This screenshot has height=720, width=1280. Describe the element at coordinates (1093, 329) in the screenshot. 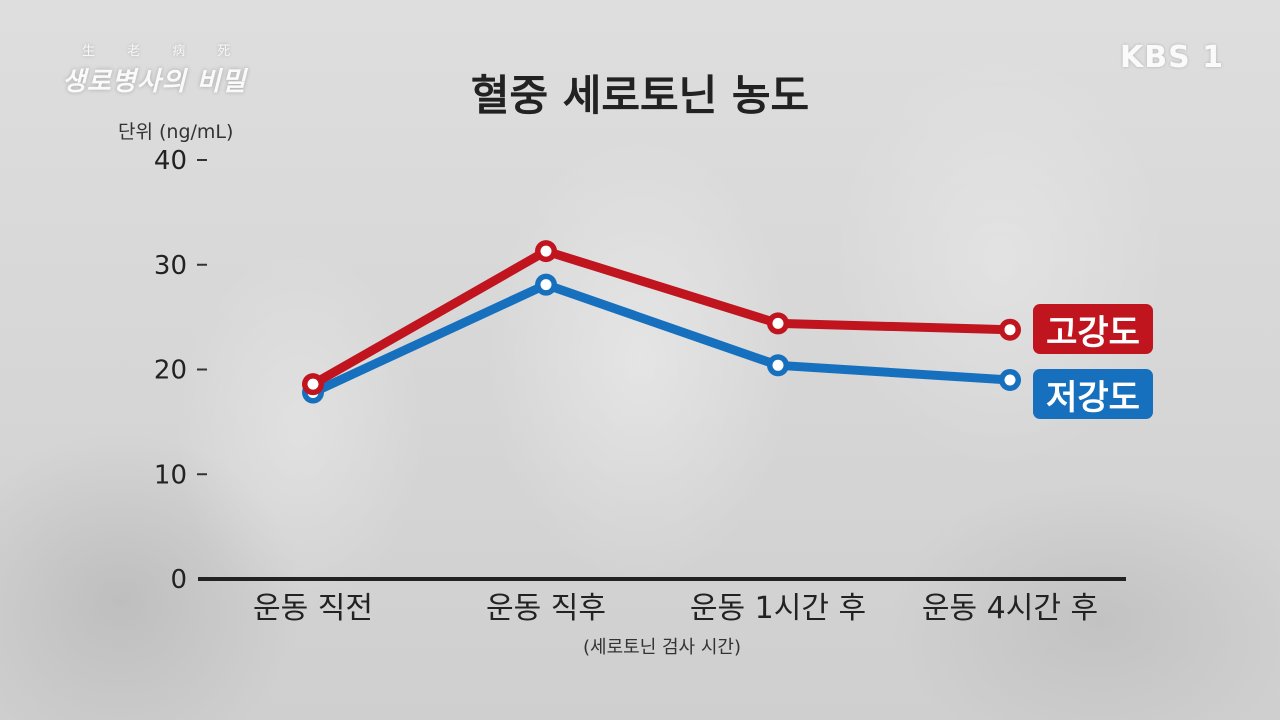

I see `legend-high-intensity: 고강도` at that location.